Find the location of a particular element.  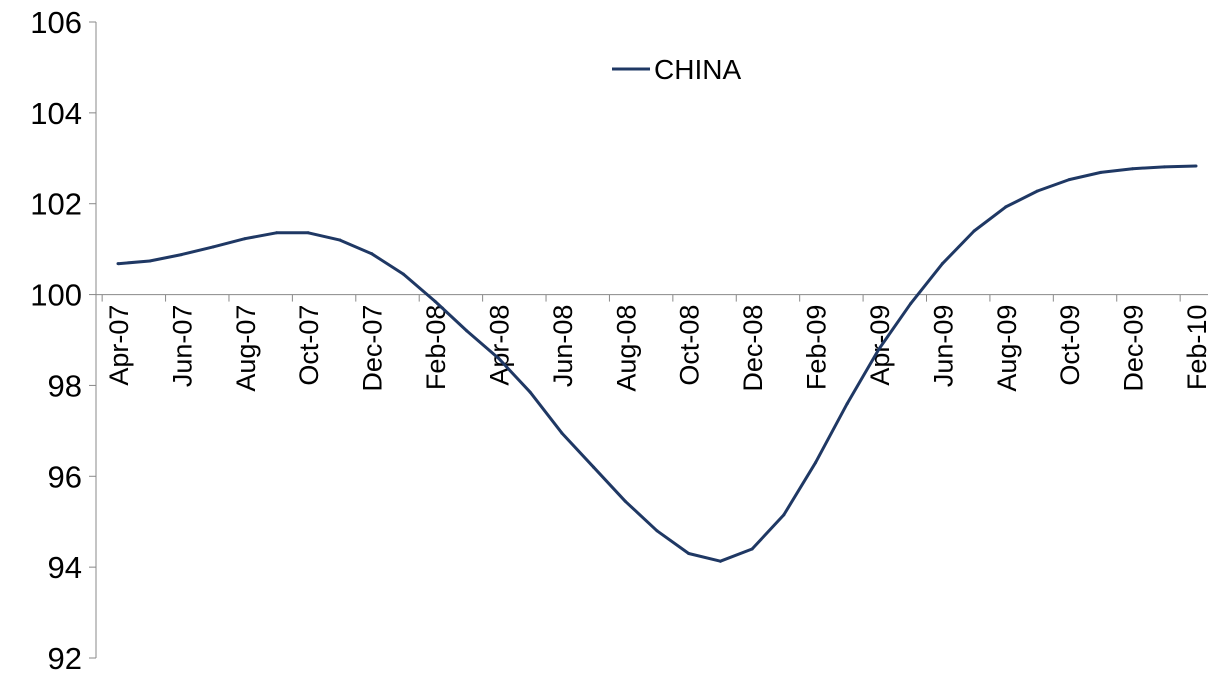

x-tick-label: Apr-08 is located at coordinates (499, 345).